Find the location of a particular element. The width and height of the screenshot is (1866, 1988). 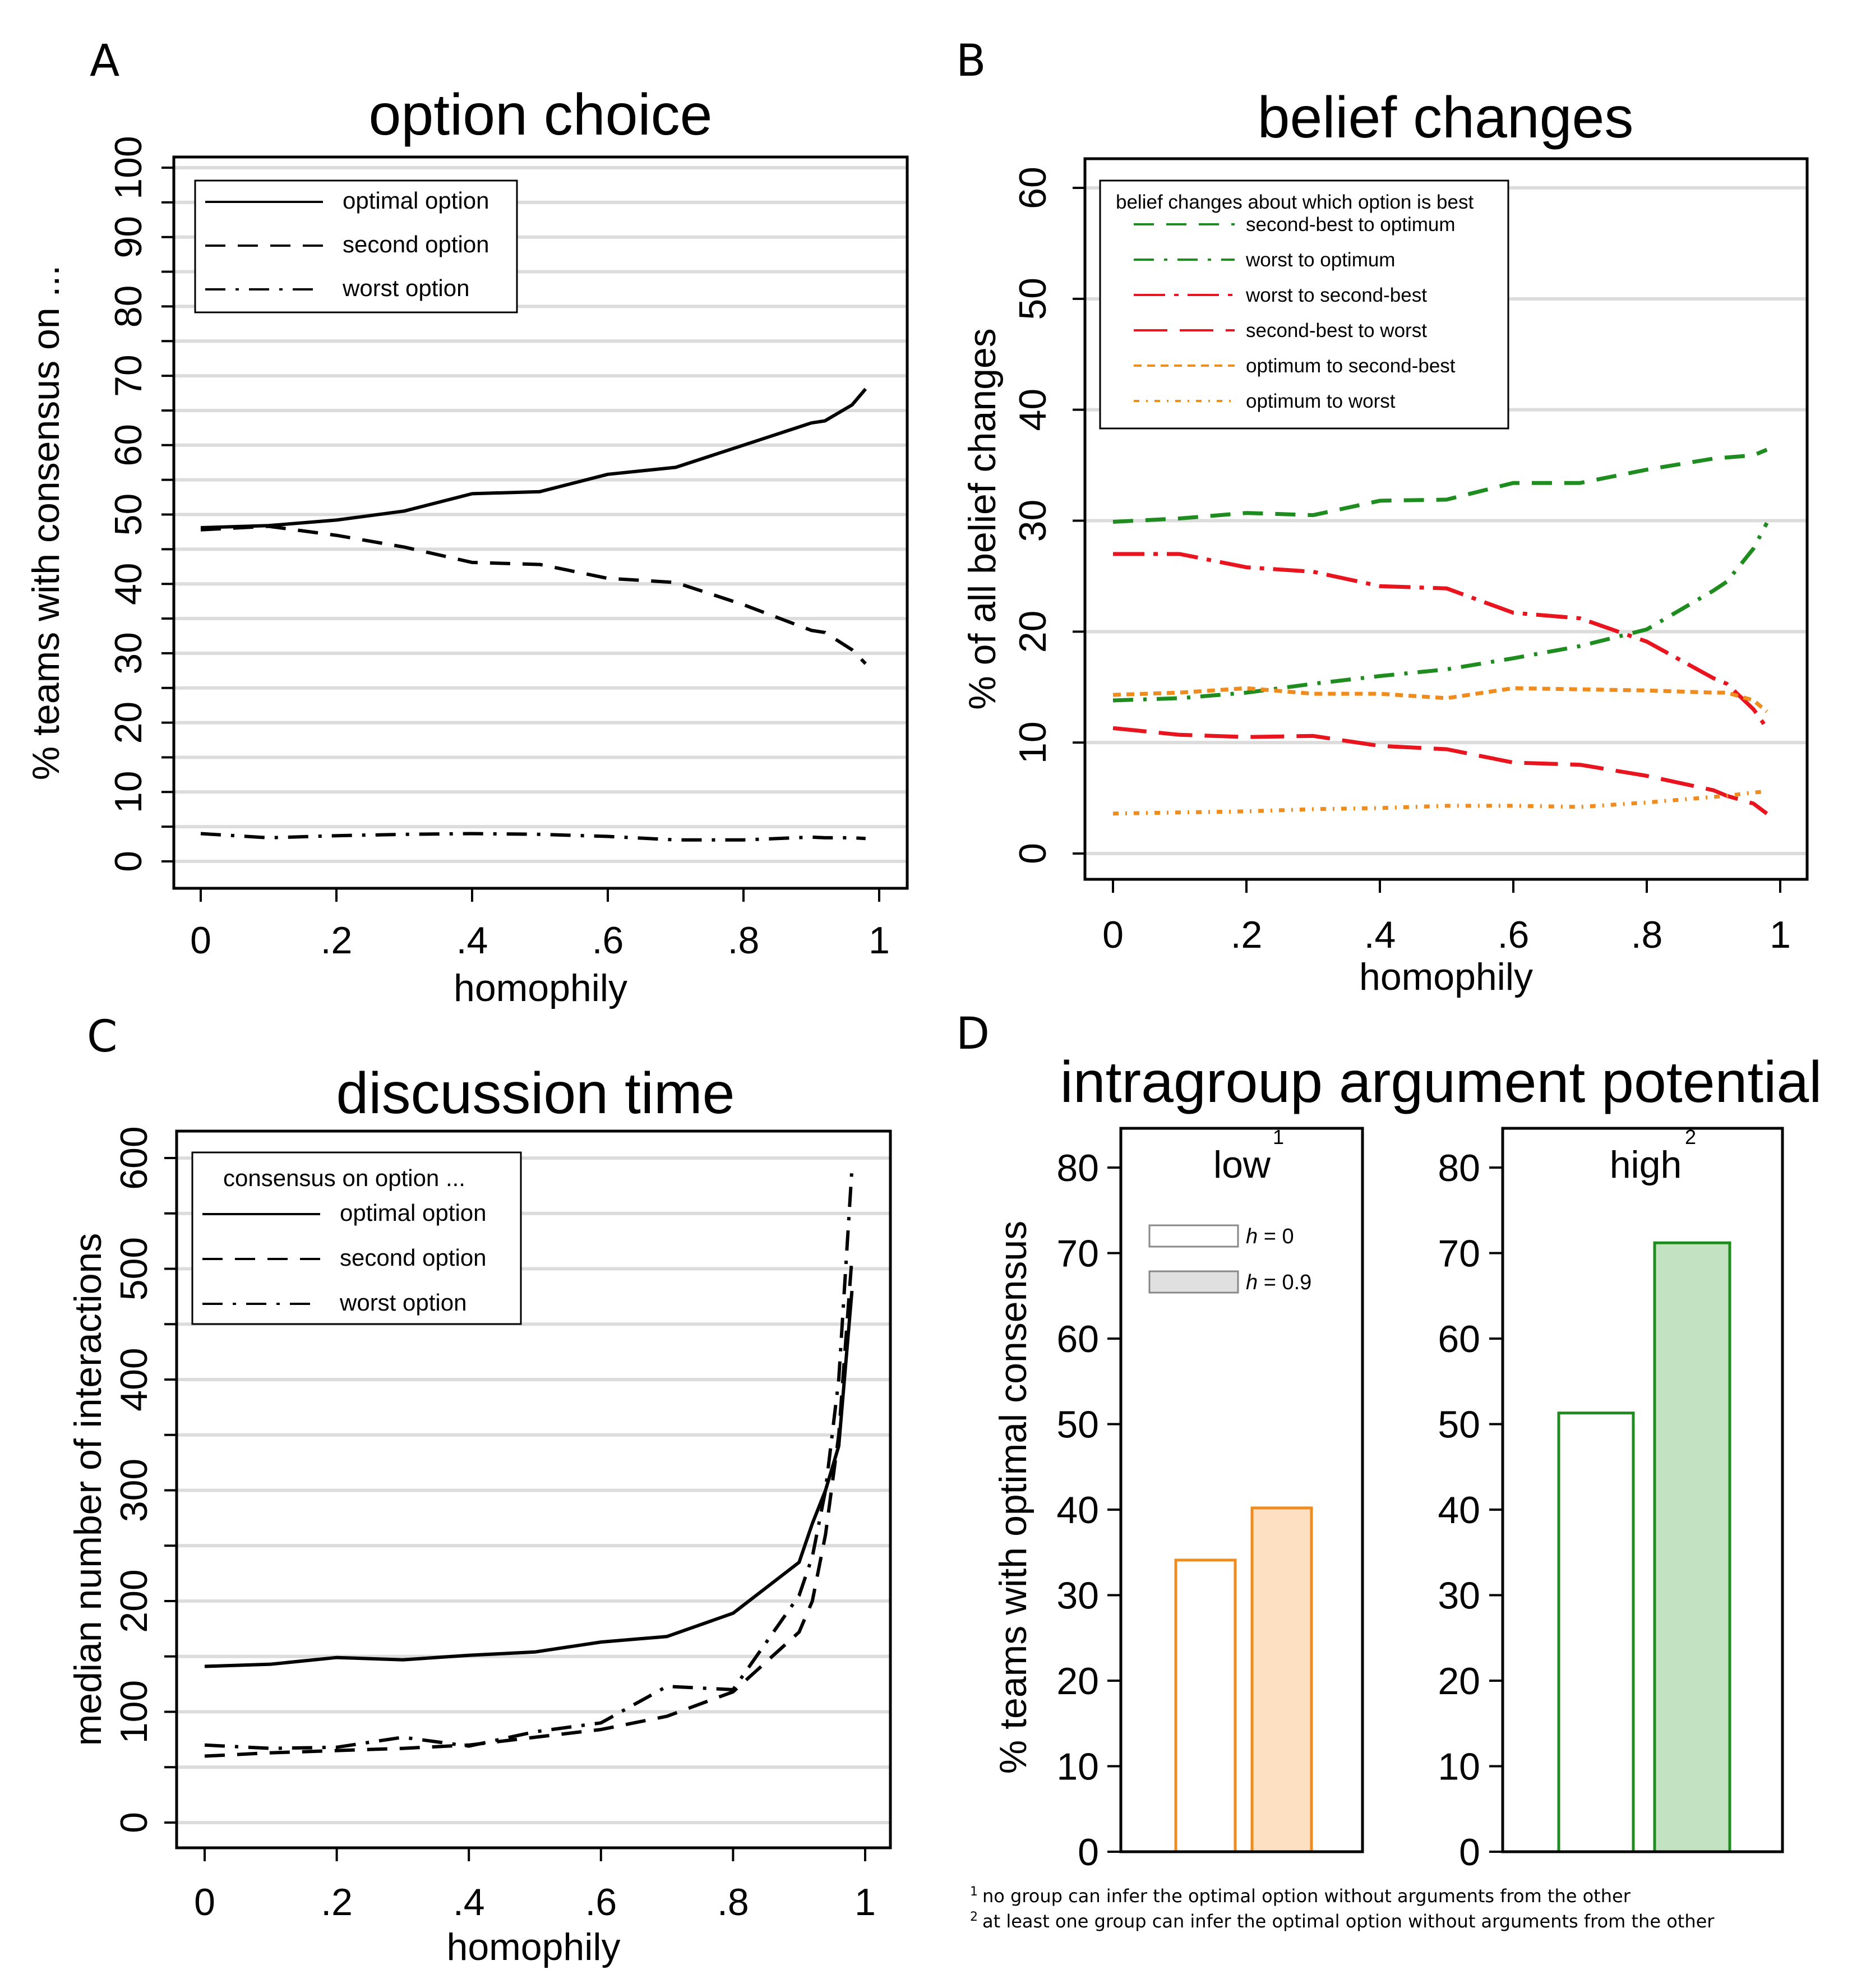

legend-label: optimum to worst is located at coordinates (1321, 401).